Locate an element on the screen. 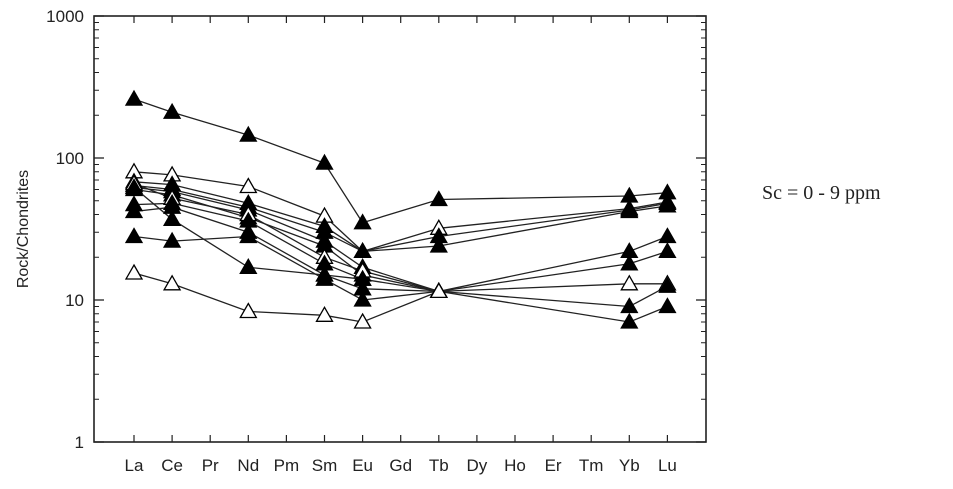 This screenshot has height=489, width=953. x-category-label: Nd is located at coordinates (248, 465).